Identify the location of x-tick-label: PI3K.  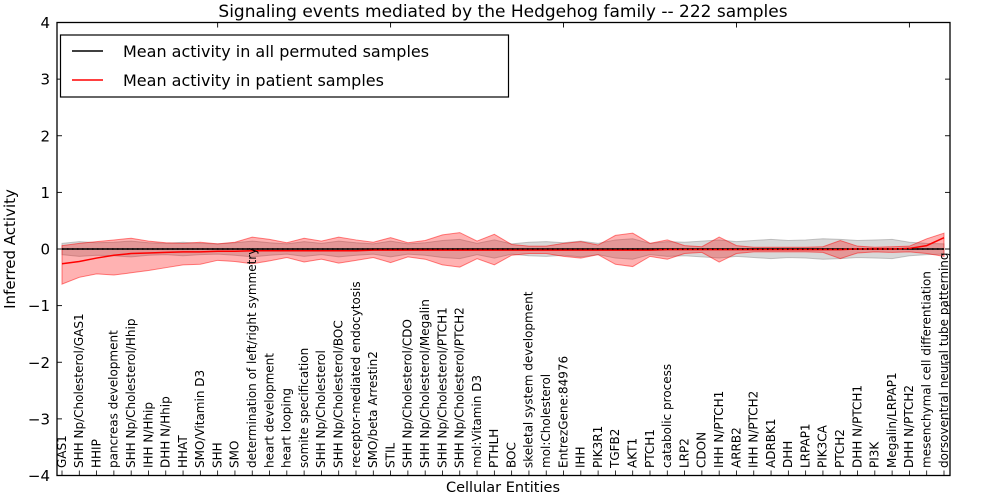
(875, 454).